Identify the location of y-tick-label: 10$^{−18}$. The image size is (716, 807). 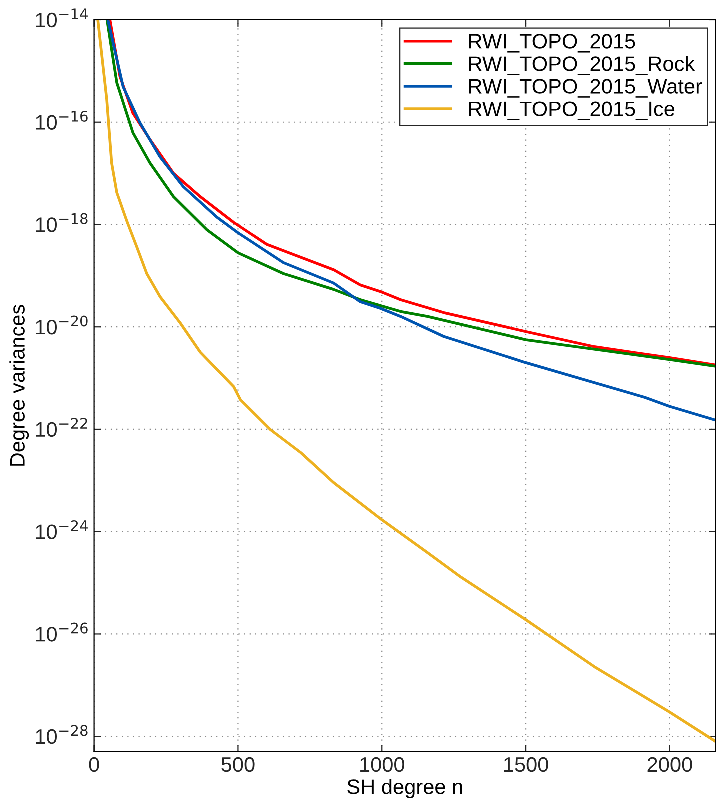
(62, 222).